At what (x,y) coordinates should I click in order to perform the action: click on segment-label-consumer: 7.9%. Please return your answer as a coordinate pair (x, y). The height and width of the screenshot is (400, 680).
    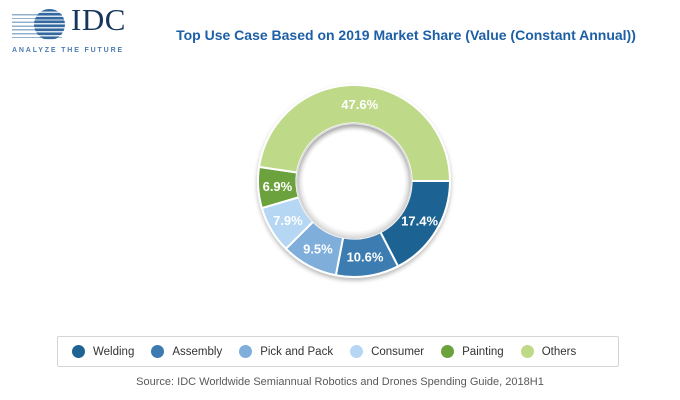
    Looking at the image, I should click on (288, 220).